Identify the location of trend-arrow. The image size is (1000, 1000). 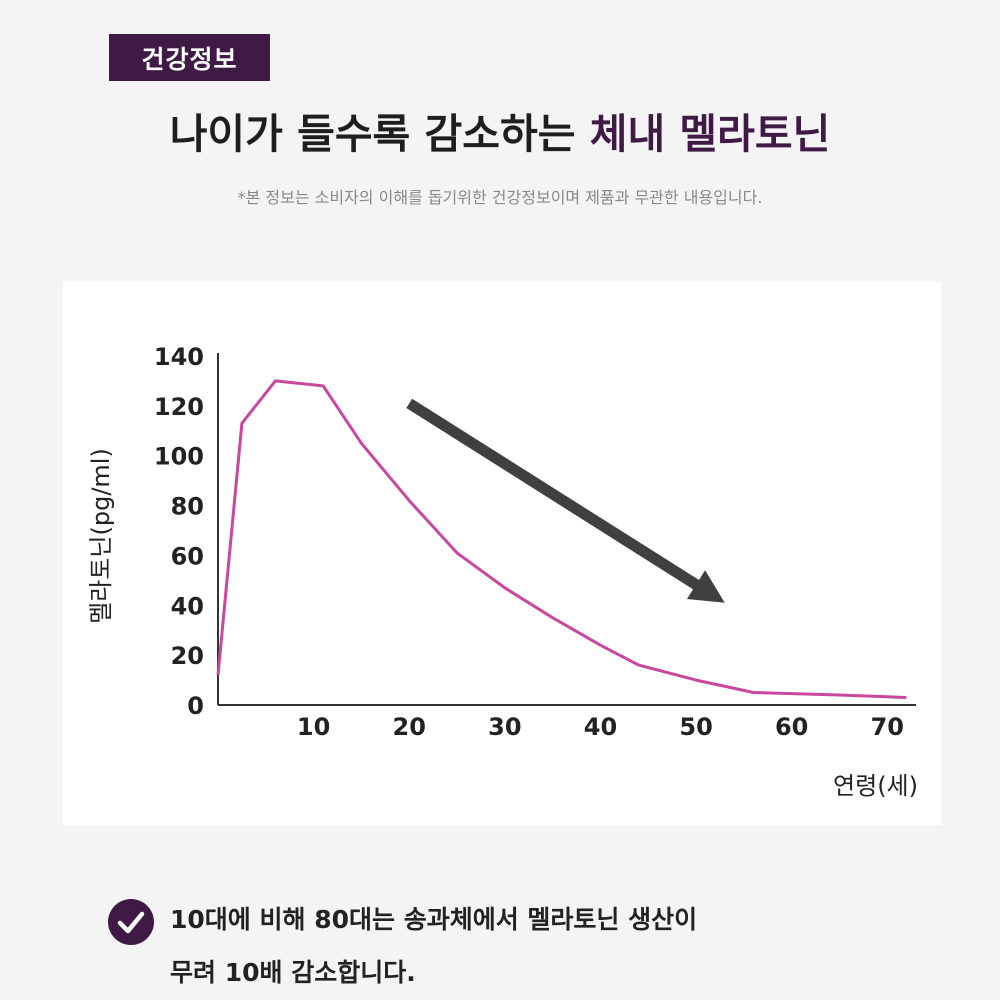
(565, 500).